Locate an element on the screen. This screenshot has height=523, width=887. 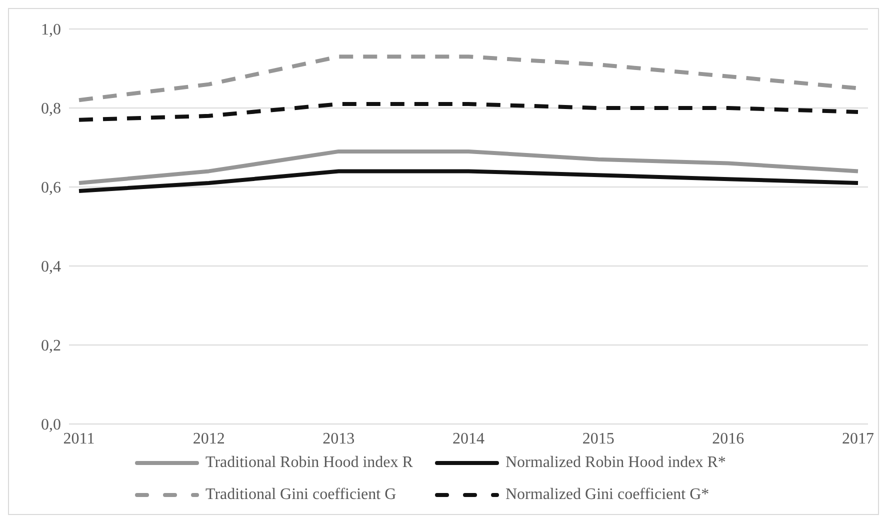
x-tick-label: 2011 is located at coordinates (79, 439).